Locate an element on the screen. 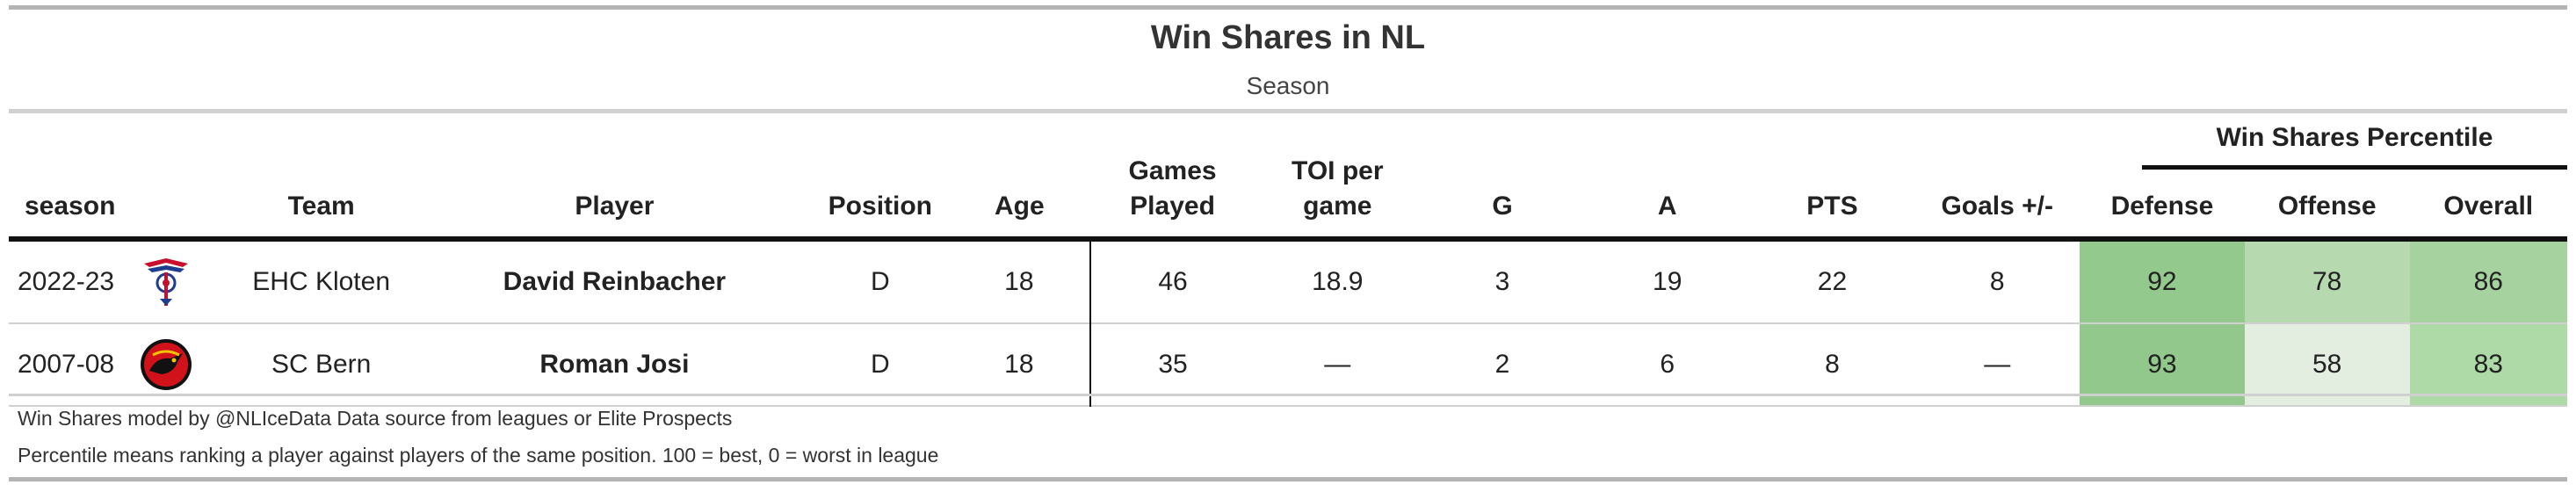 The height and width of the screenshot is (485, 2576). toi-cell: 18.9 is located at coordinates (1338, 281).